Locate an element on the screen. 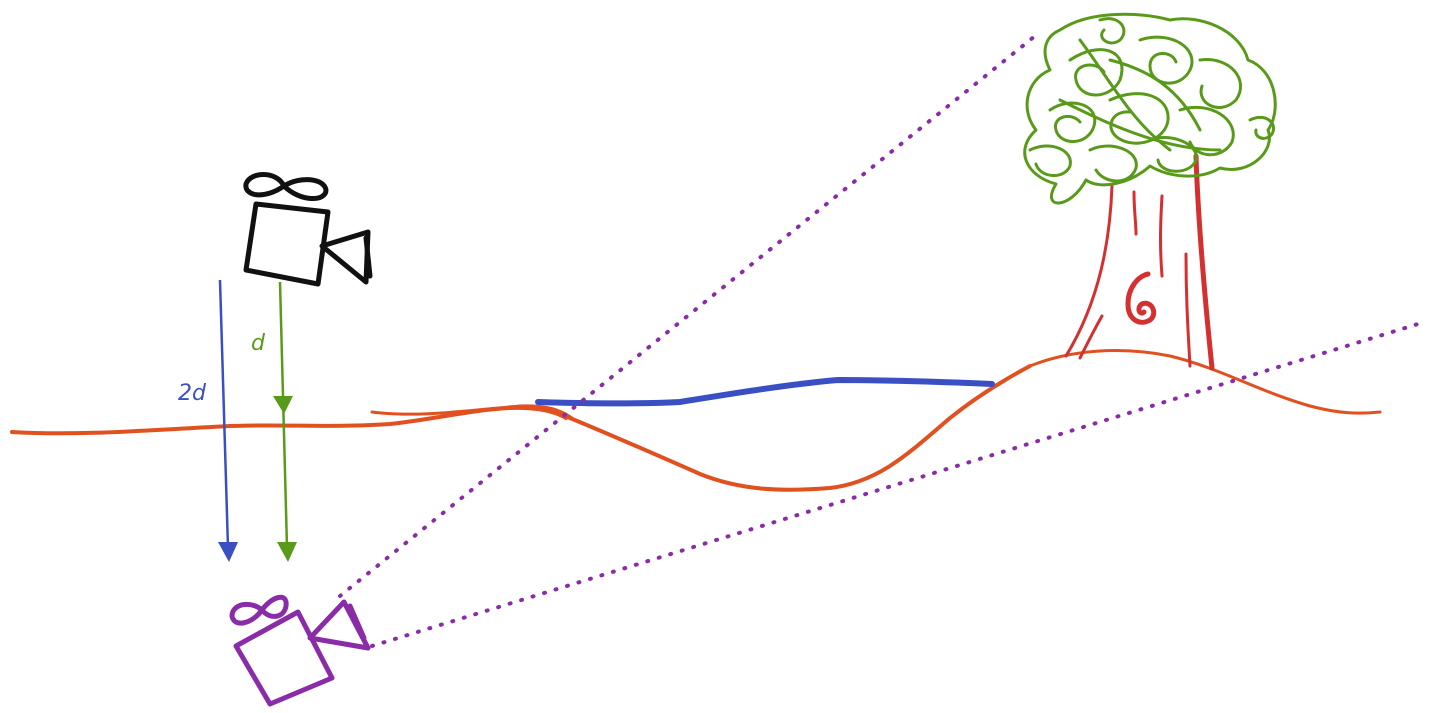  ground-line-left is located at coordinates (289, 420).